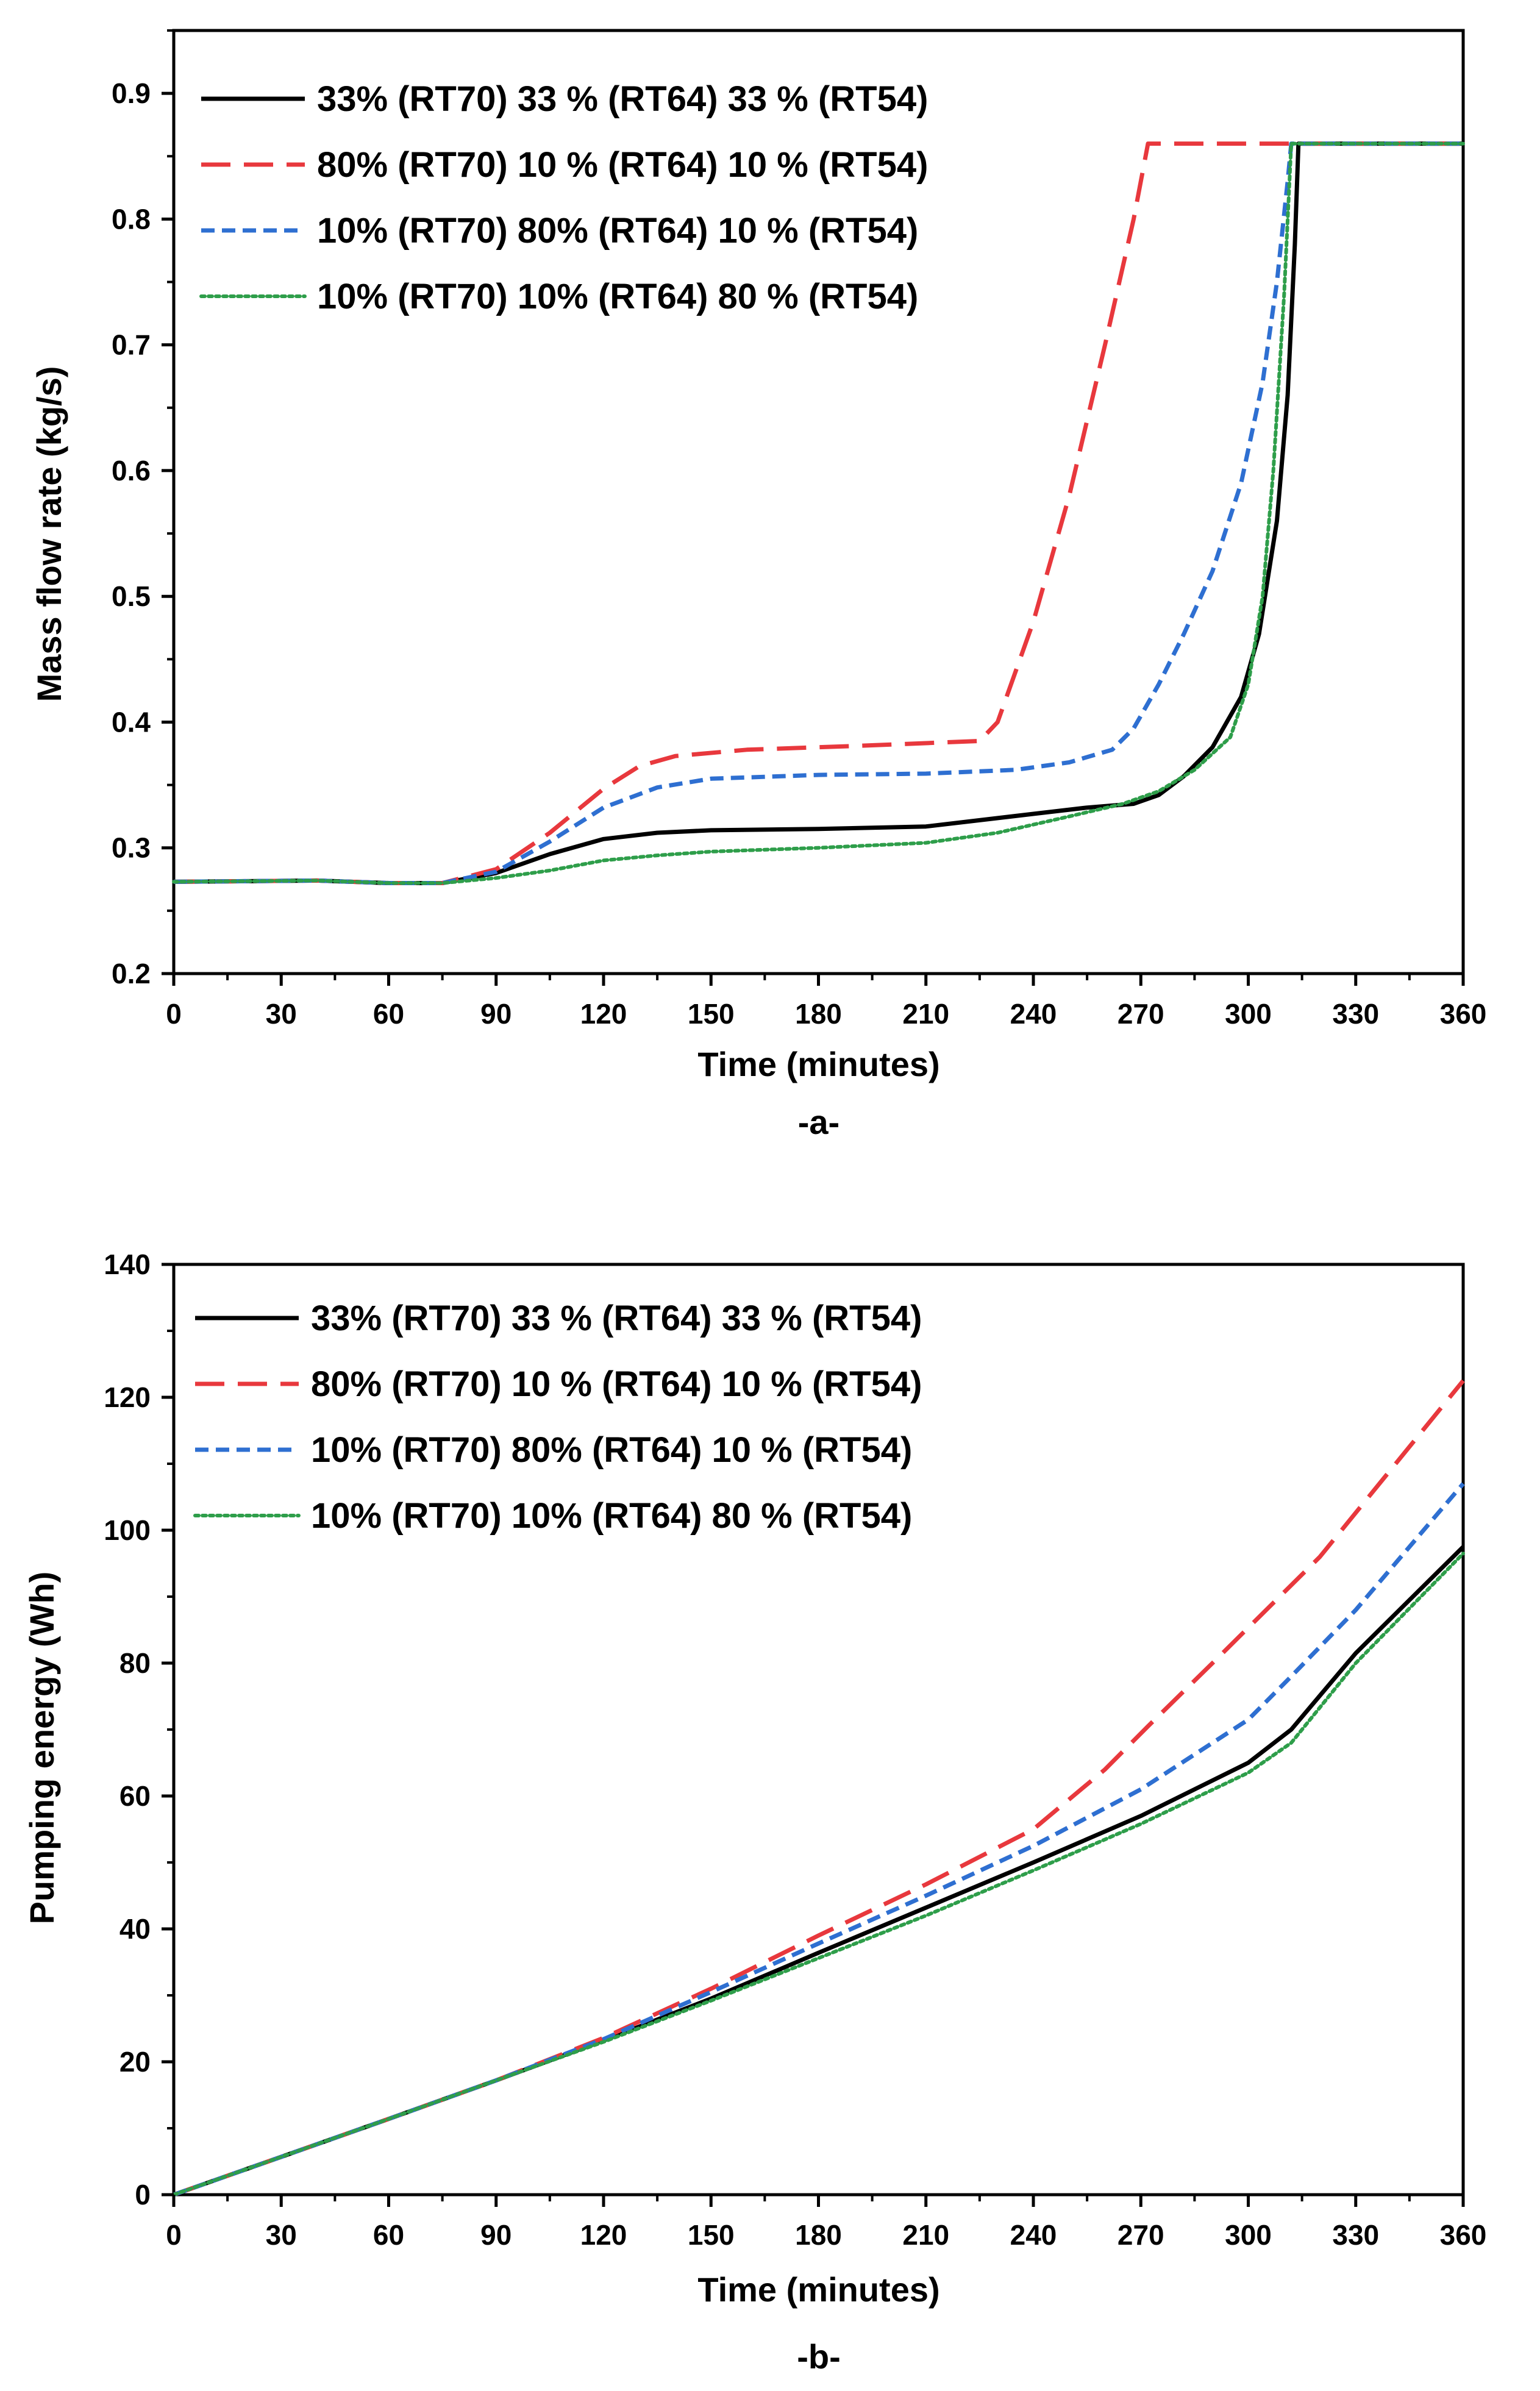  I want to click on legend-item-b-3: 10% (RT70) 80% (RT64) 10 % (RT54), so click(553, 1450).